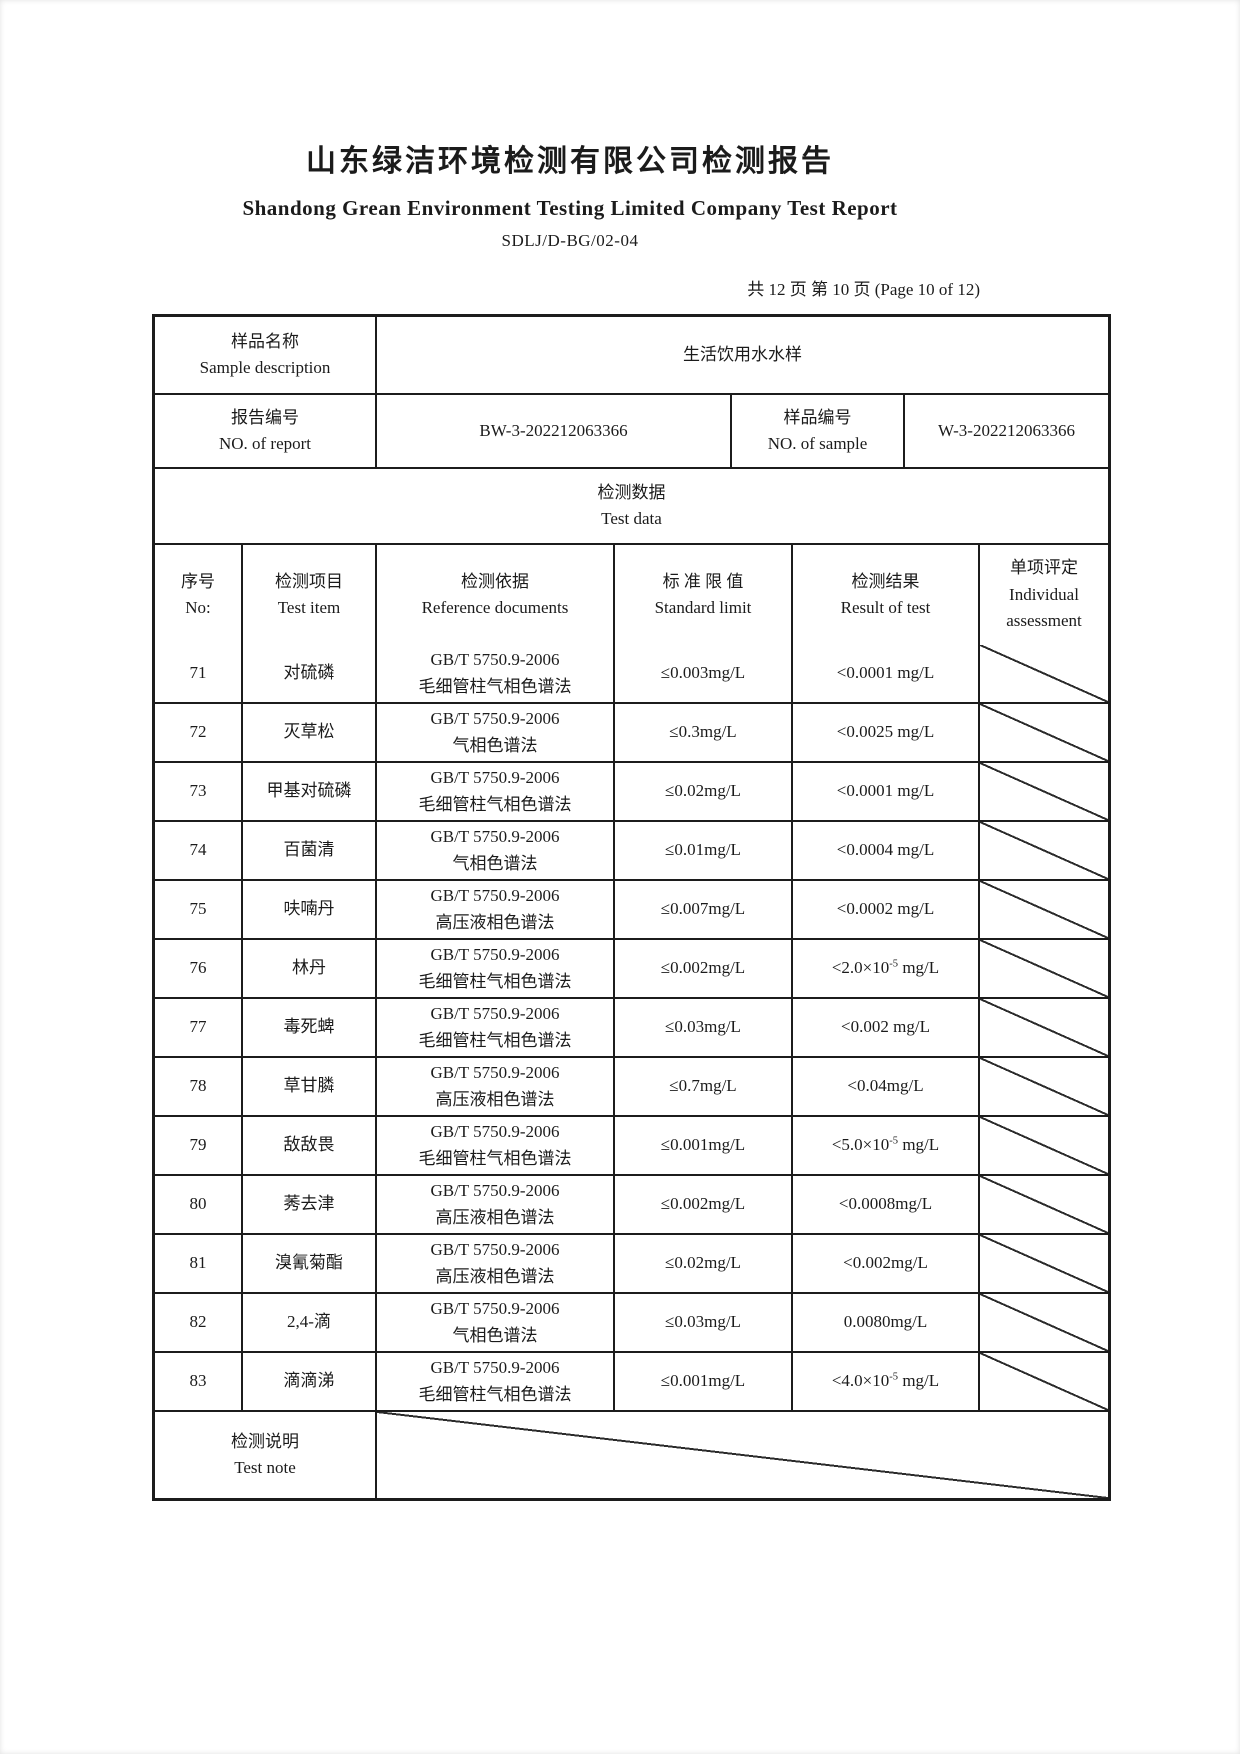 The width and height of the screenshot is (1240, 1754). What do you see at coordinates (198, 1027) in the screenshot?
I see `row-no-cell: 77` at bounding box center [198, 1027].